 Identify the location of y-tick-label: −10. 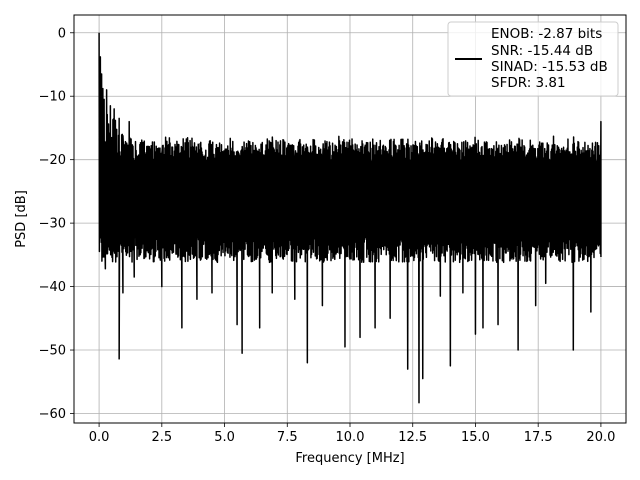
(52, 97).